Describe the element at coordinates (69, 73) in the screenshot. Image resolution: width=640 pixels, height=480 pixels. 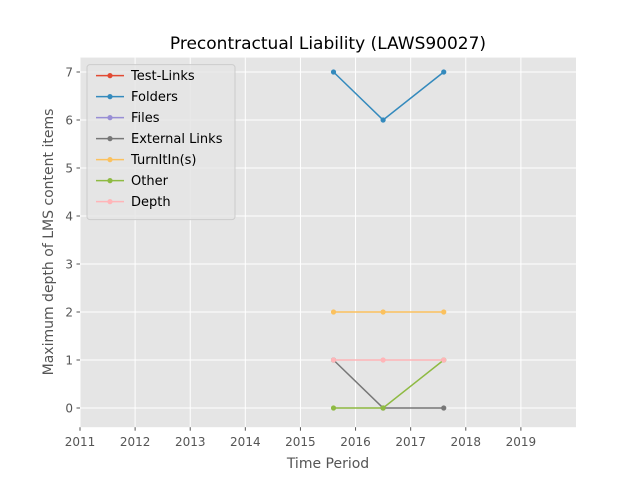
I see `y-tick-label: 7` at that location.